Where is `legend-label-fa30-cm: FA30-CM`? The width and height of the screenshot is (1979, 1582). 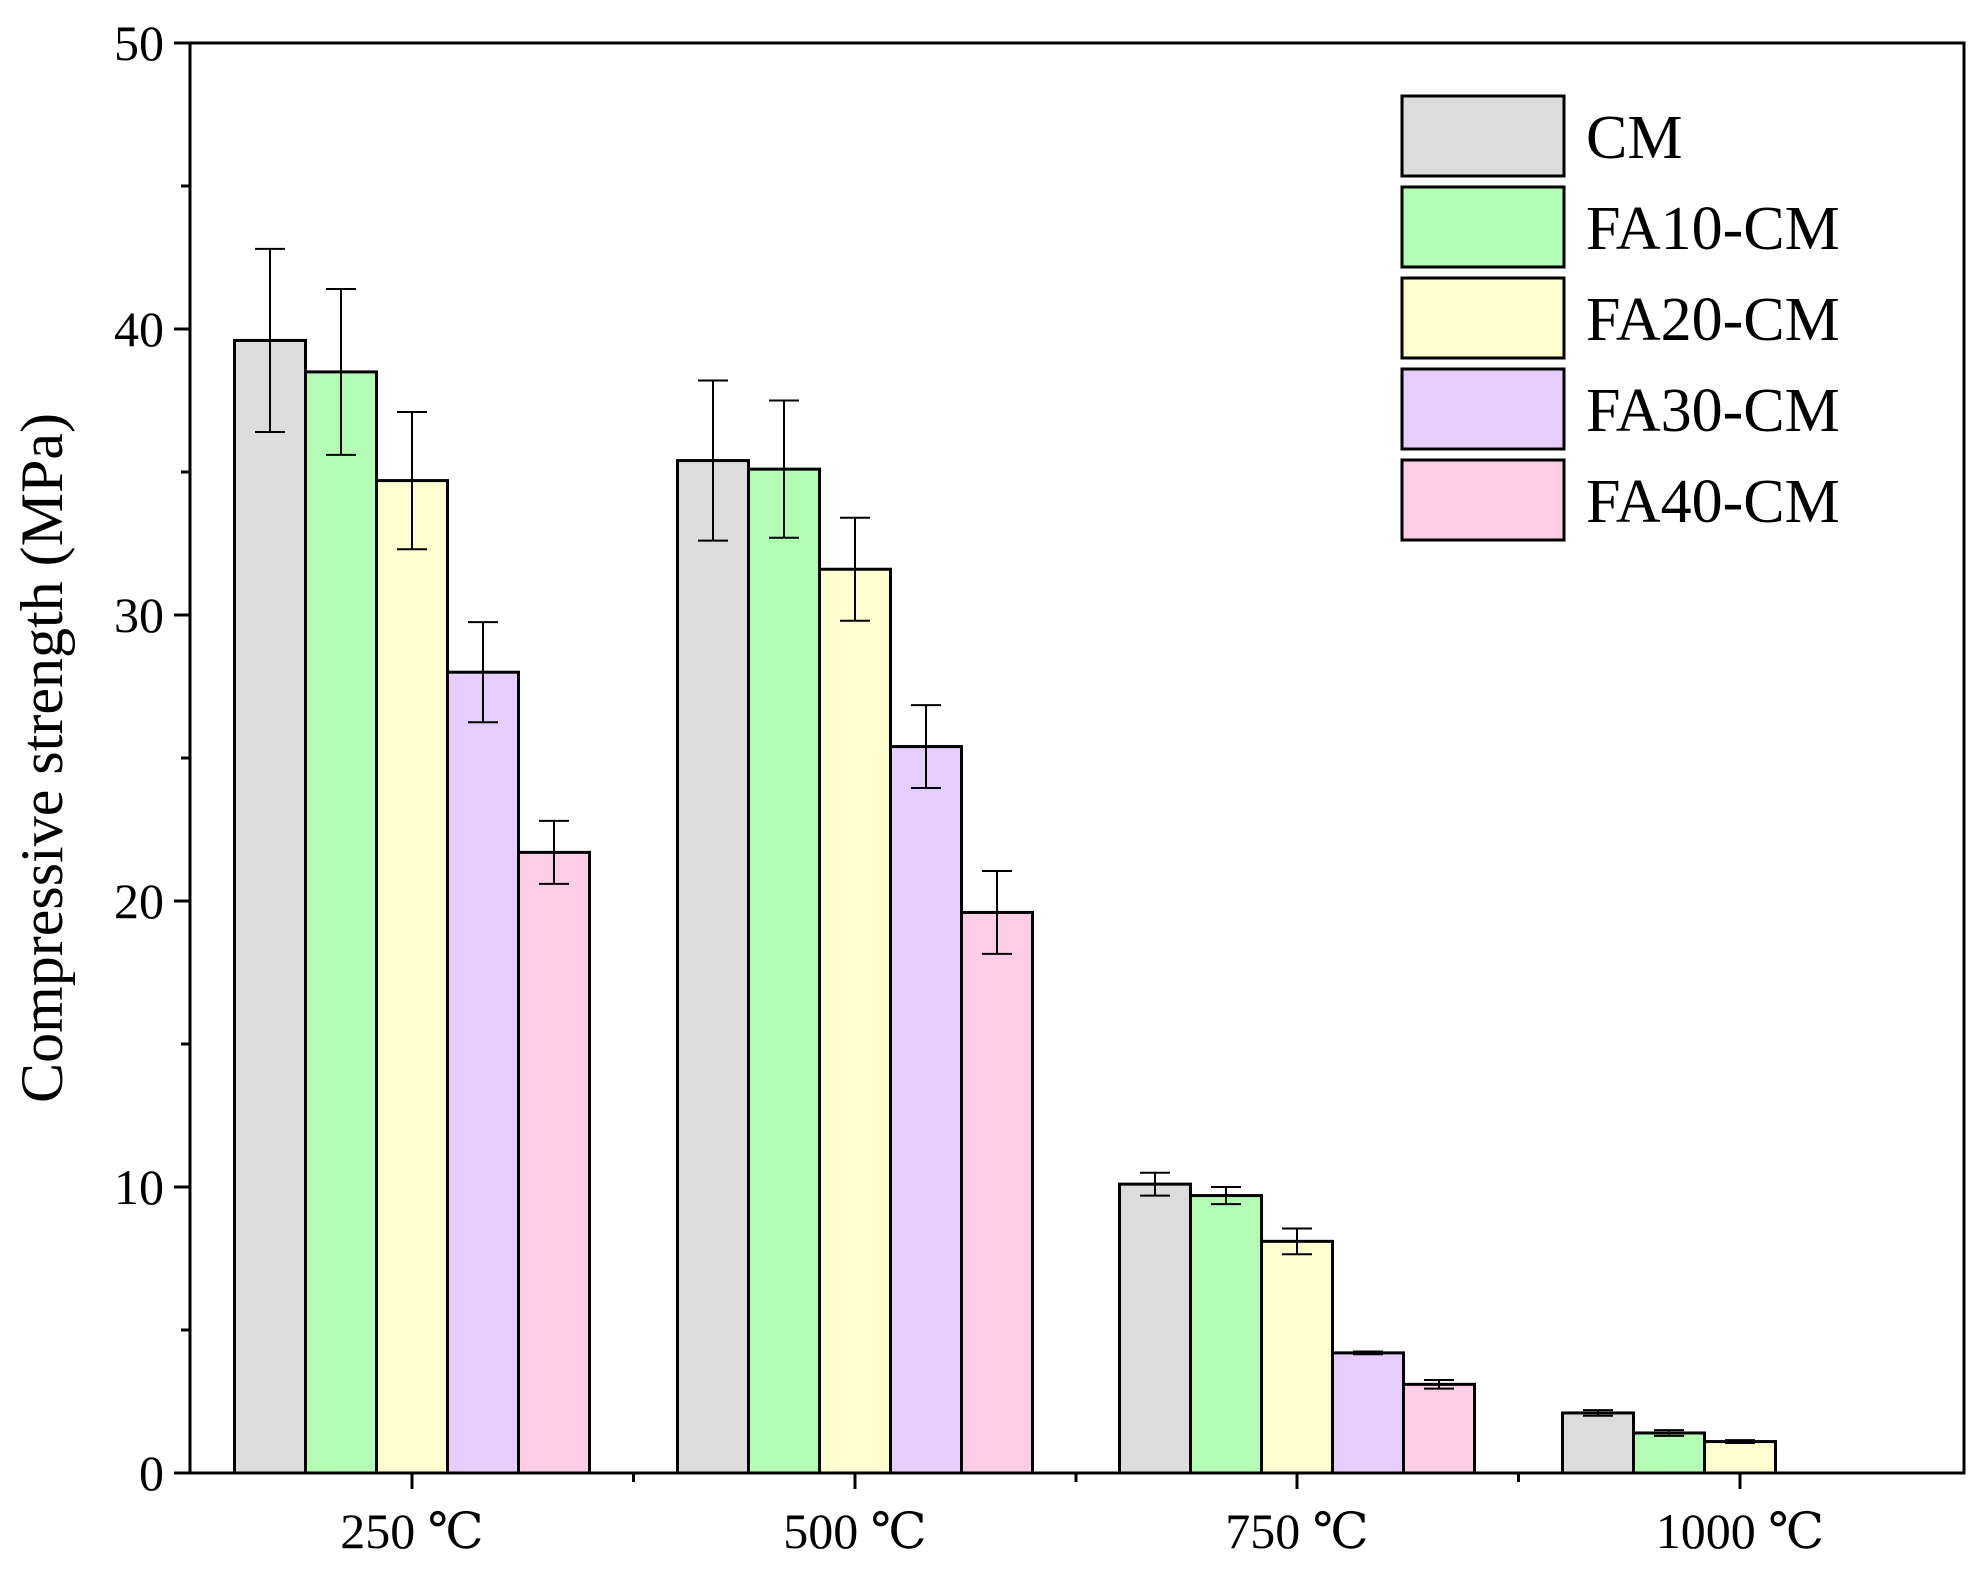 legend-label-fa30-cm: FA30-CM is located at coordinates (1713, 411).